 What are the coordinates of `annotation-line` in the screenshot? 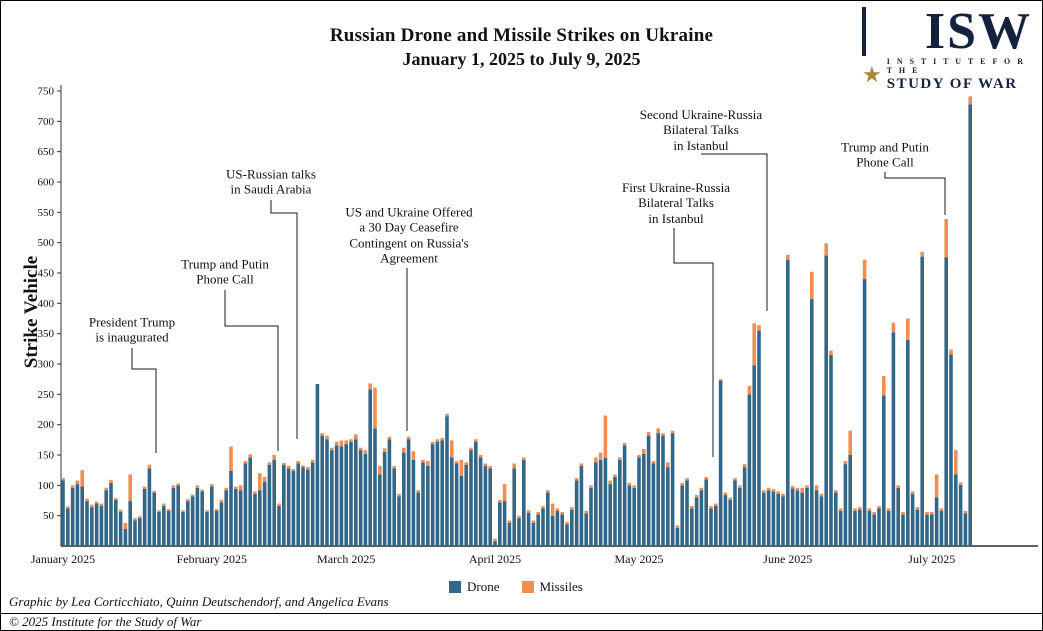 It's located at (693, 342).